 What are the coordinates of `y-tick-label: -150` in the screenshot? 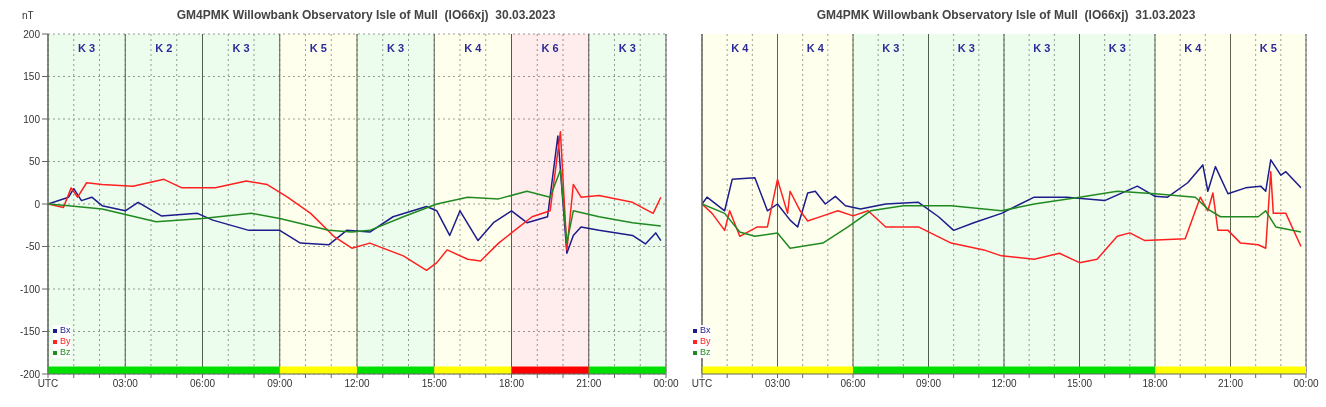 It's located at (30, 332).